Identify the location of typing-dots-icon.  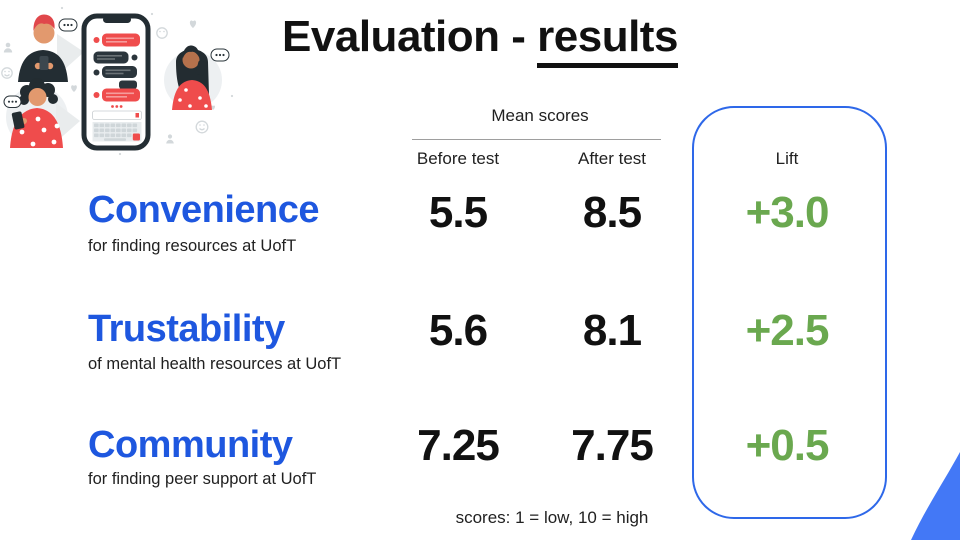
(117, 106).